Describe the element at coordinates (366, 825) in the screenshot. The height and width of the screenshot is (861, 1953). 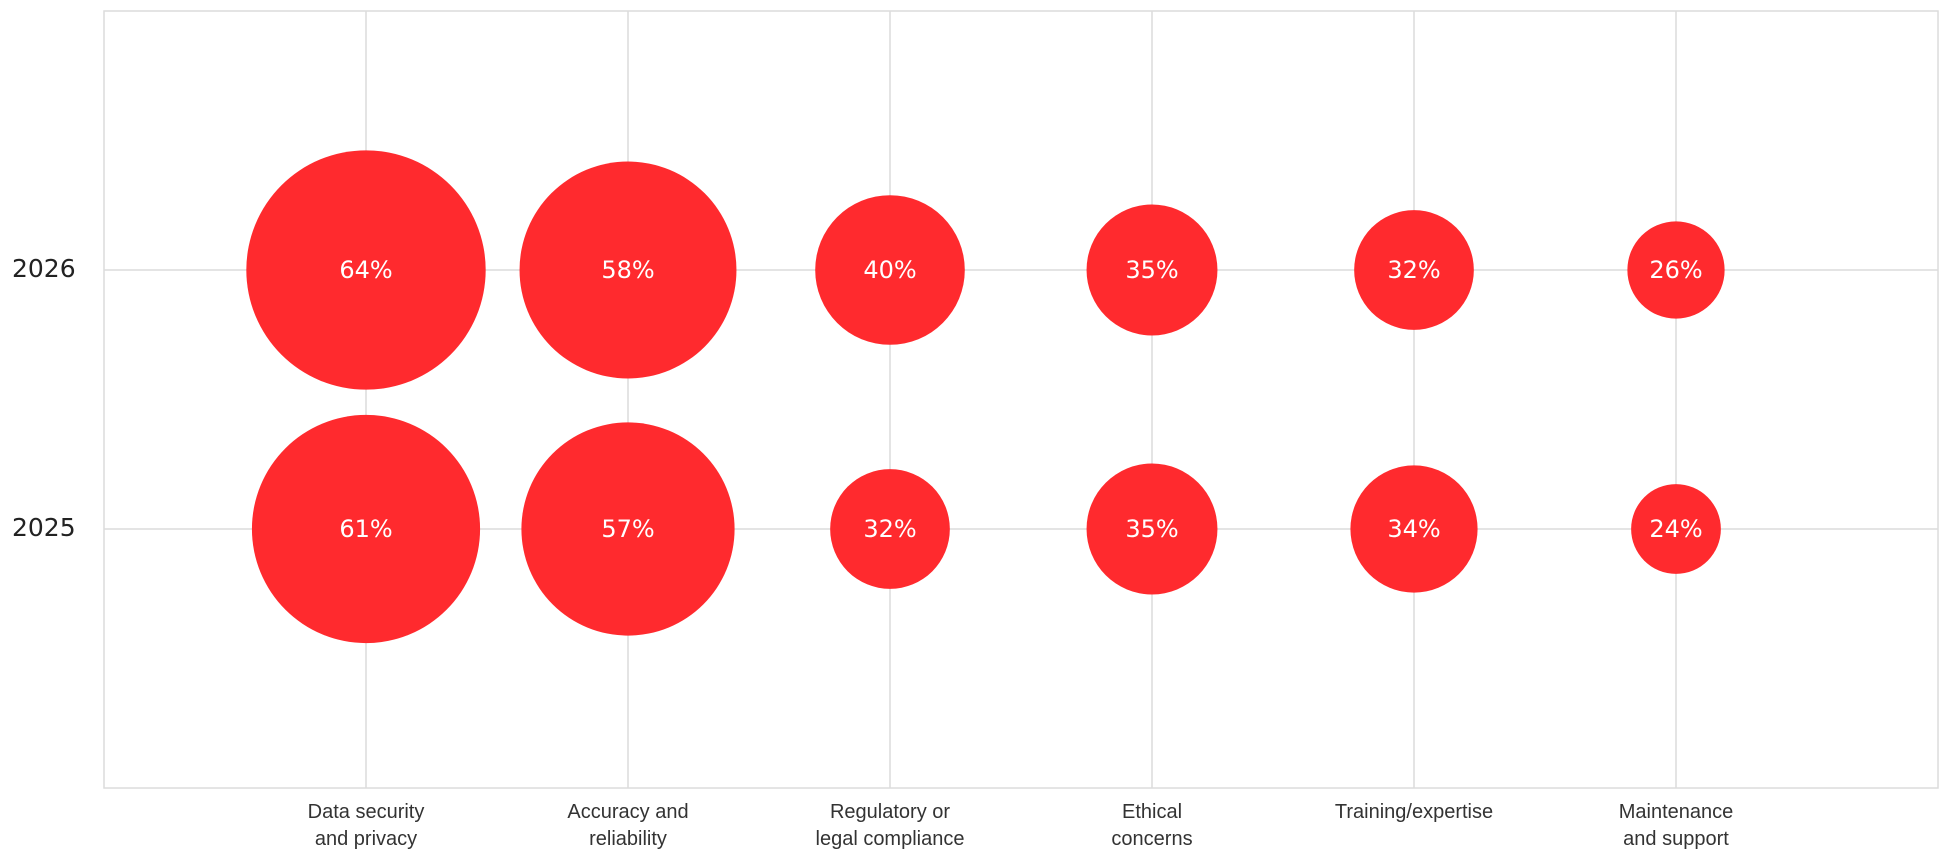
I see `x-tick-label: Data security and privacy` at that location.